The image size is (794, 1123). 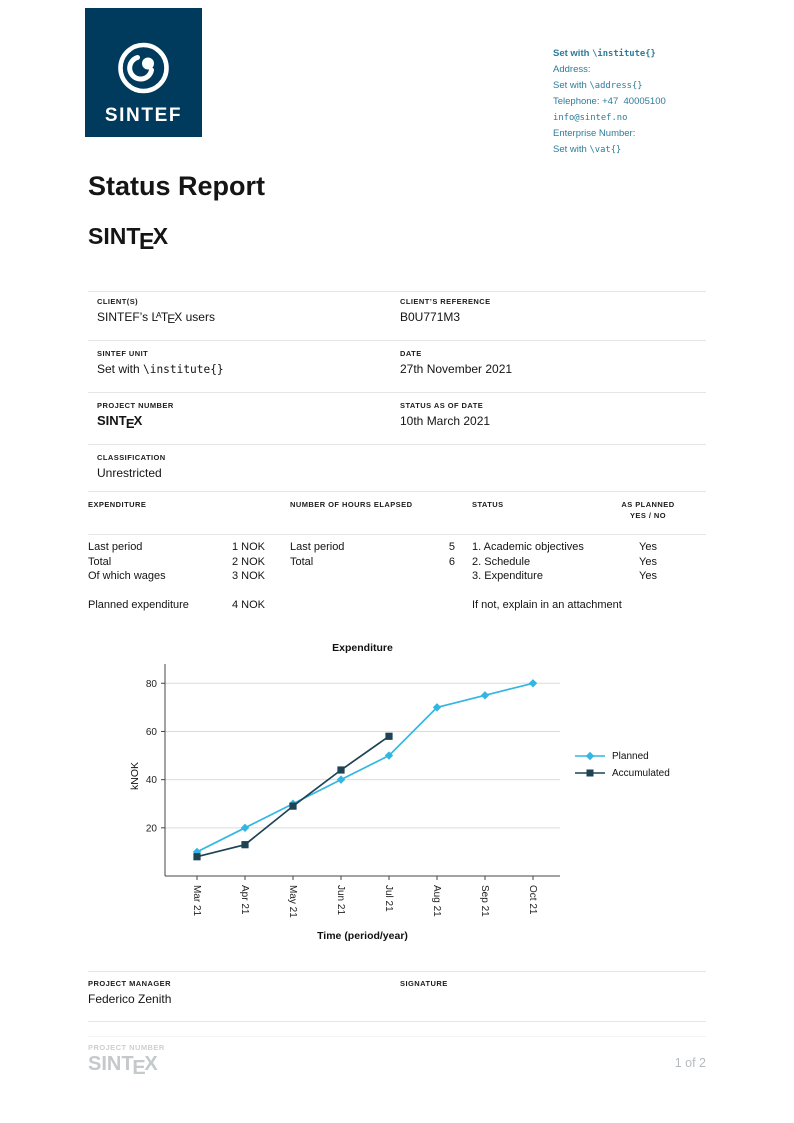 I want to click on contact-institute-prefix: Set with, so click(x=573, y=53).